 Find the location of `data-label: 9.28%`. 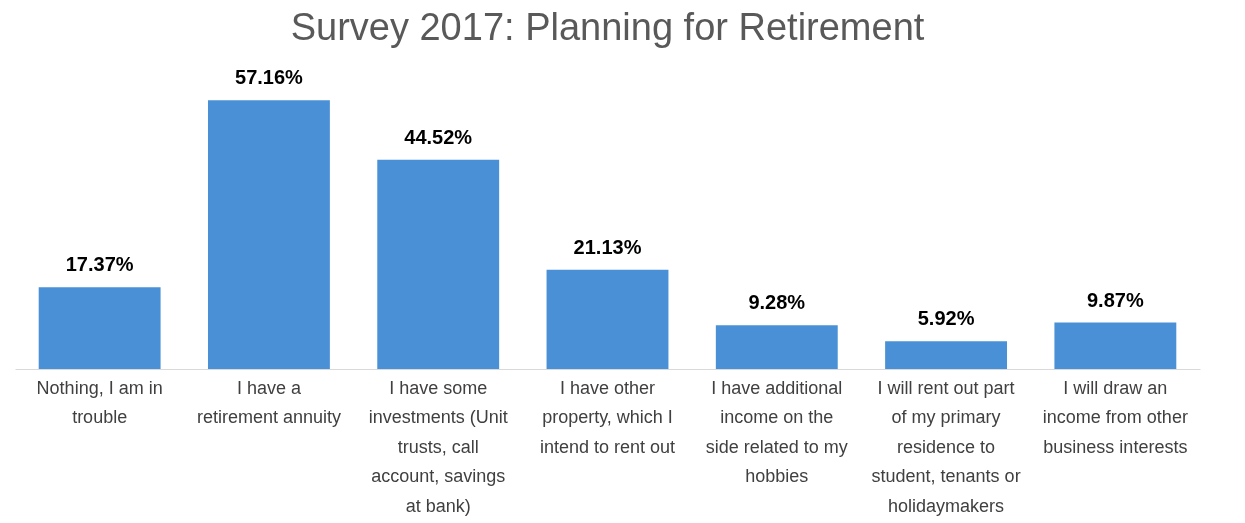

data-label: 9.28% is located at coordinates (777, 302).